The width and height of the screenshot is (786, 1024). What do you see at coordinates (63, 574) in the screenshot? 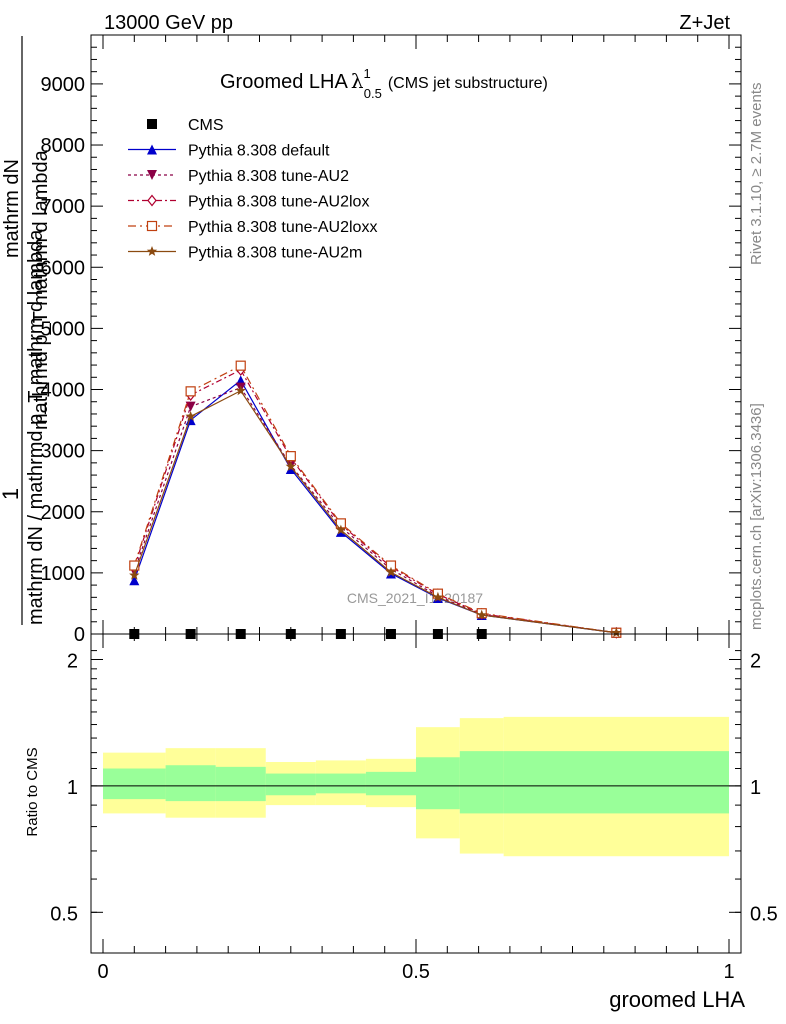
I see `main-y-tick-label: 1000` at bounding box center [63, 574].